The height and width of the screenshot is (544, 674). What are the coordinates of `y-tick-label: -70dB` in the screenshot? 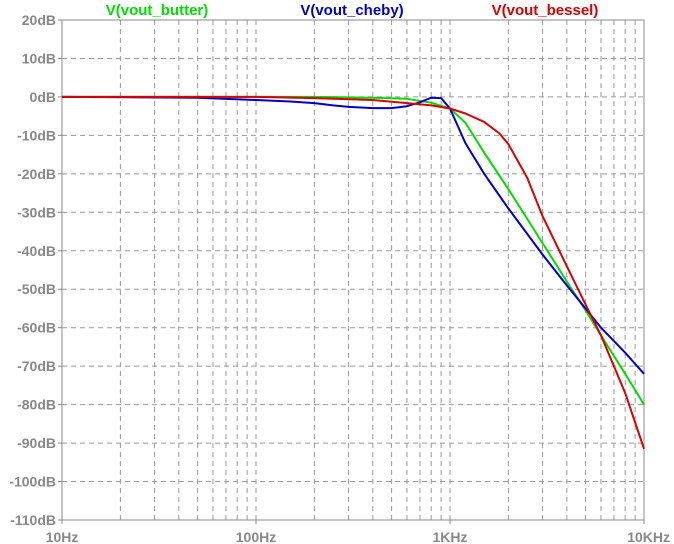 It's located at (36, 366).